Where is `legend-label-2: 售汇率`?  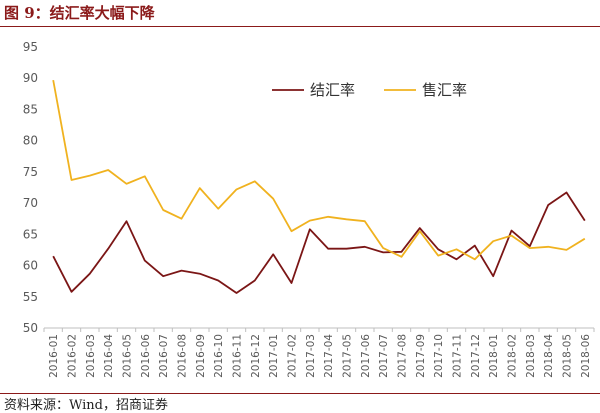 legend-label-2: 售汇率 is located at coordinates (444, 90).